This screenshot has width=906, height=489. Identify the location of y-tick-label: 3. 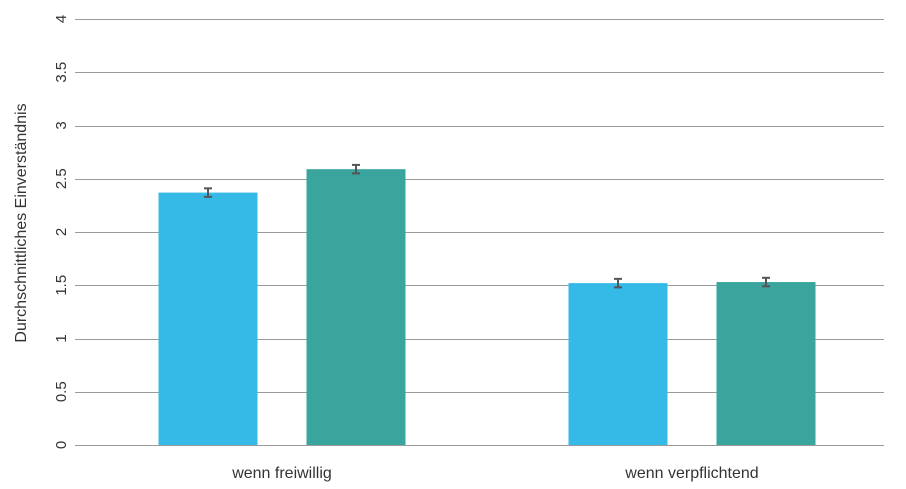
(61, 125).